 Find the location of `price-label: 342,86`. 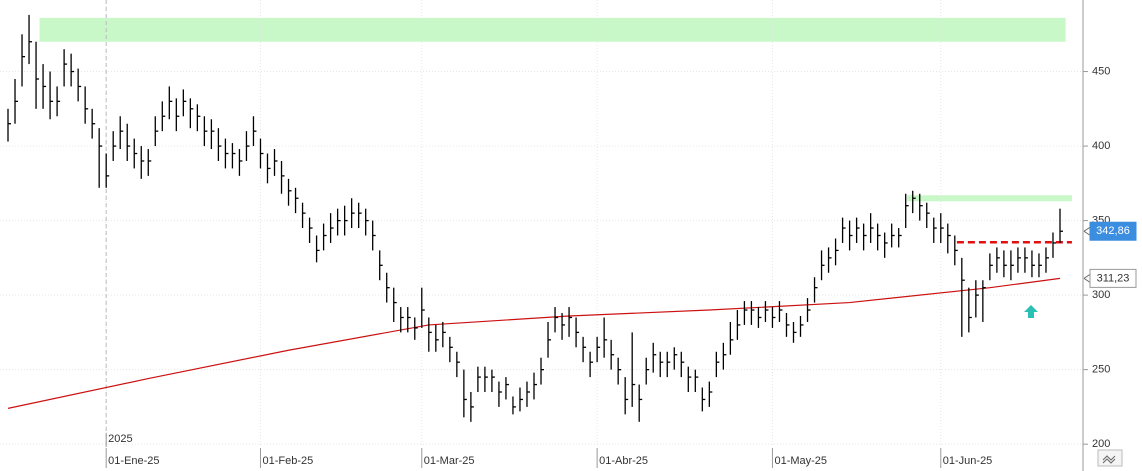

price-label: 342,86 is located at coordinates (1113, 231).